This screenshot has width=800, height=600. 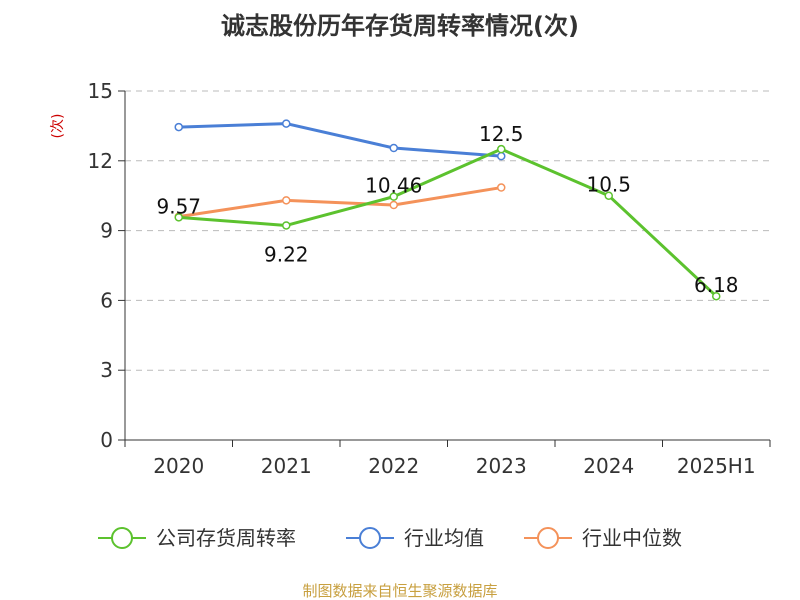 What do you see at coordinates (106, 440) in the screenshot?
I see `y-tick-label: 0` at bounding box center [106, 440].